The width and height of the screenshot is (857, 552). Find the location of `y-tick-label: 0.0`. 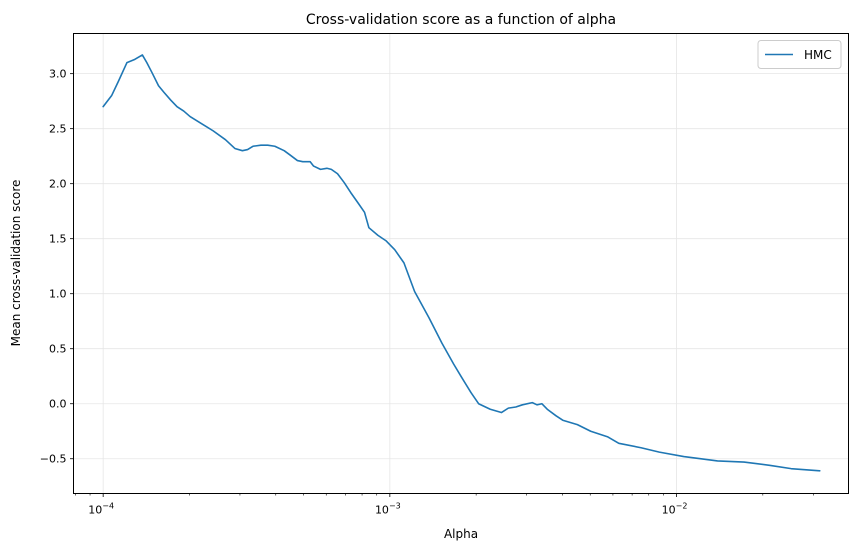

y-tick-label: 0.0 is located at coordinates (58, 404).